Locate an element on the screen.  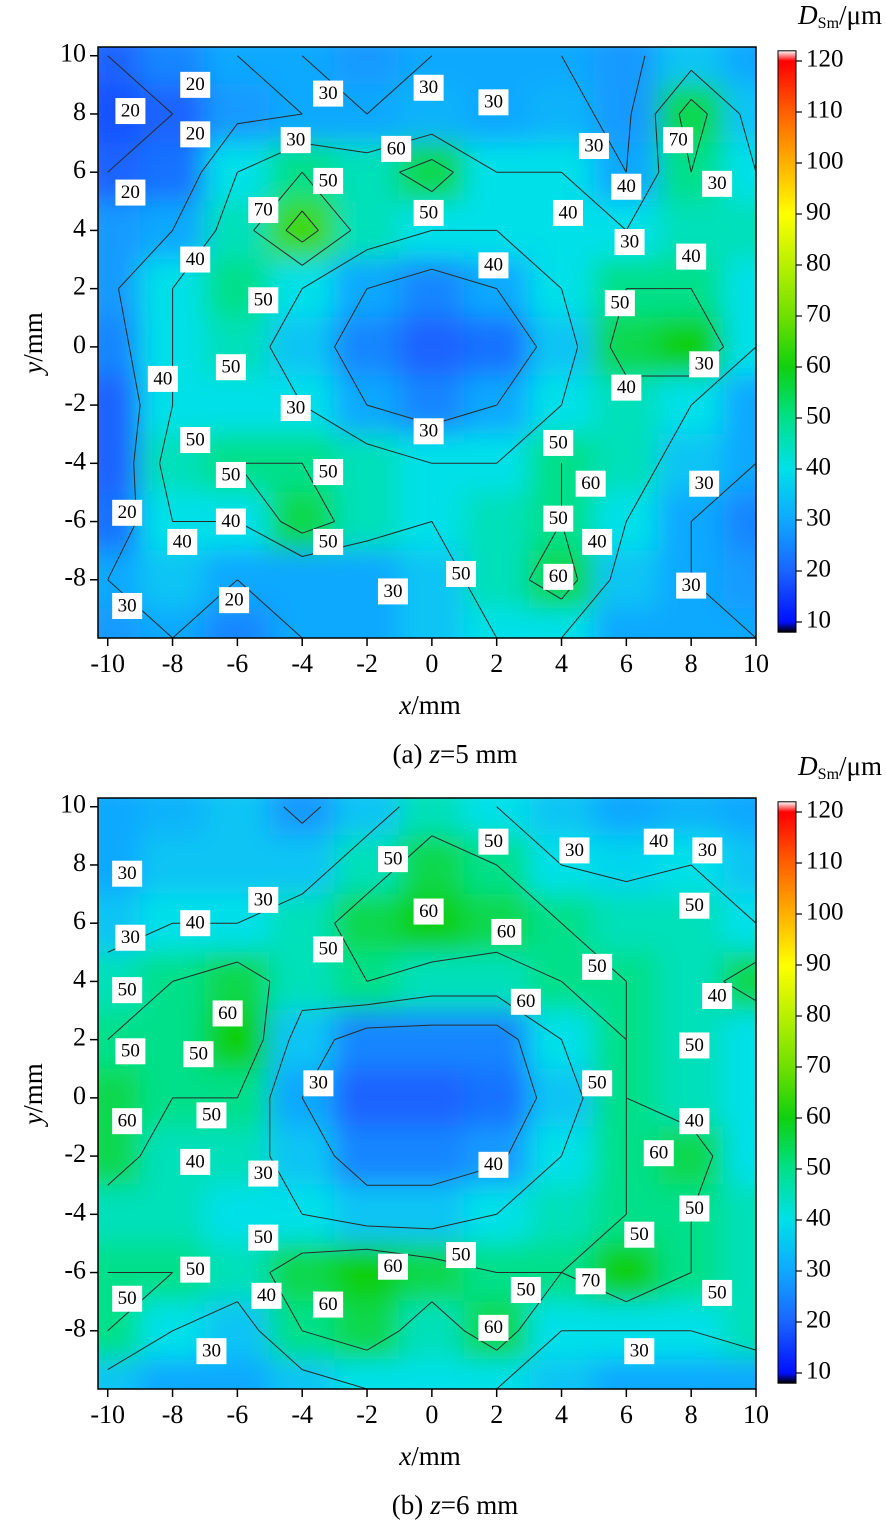
y-tick-label: 8 is located at coordinates (79, 862).